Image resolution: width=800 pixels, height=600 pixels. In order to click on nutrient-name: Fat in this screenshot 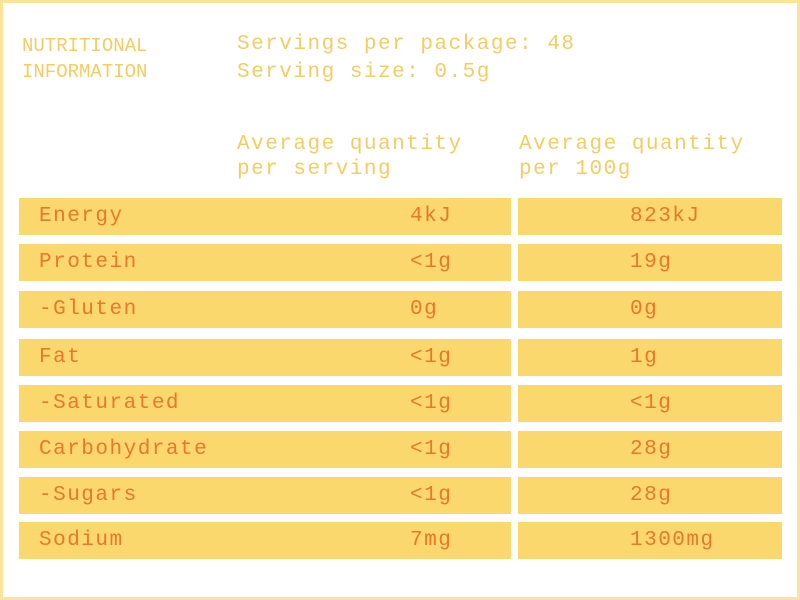, I will do `click(60, 357)`.